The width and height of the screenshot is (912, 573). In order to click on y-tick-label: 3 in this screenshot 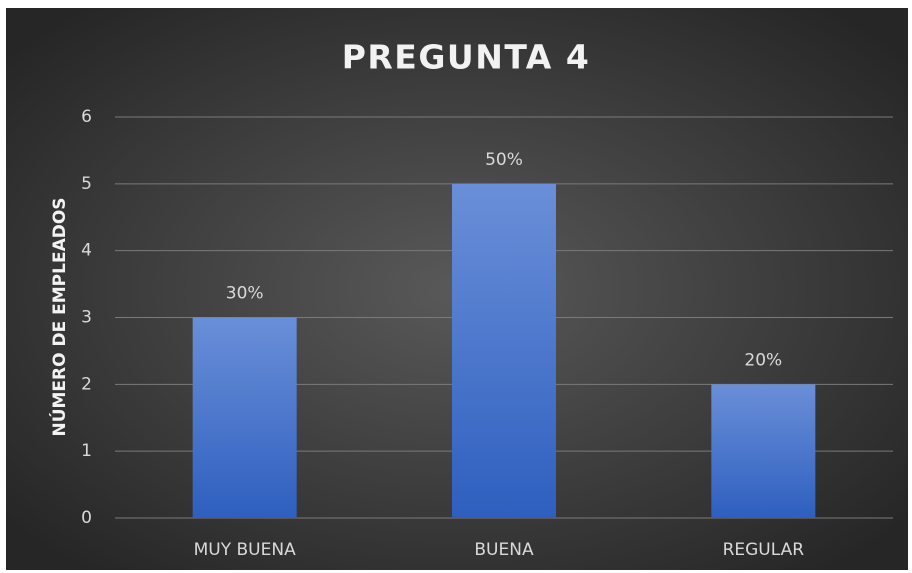, I will do `click(86, 318)`.